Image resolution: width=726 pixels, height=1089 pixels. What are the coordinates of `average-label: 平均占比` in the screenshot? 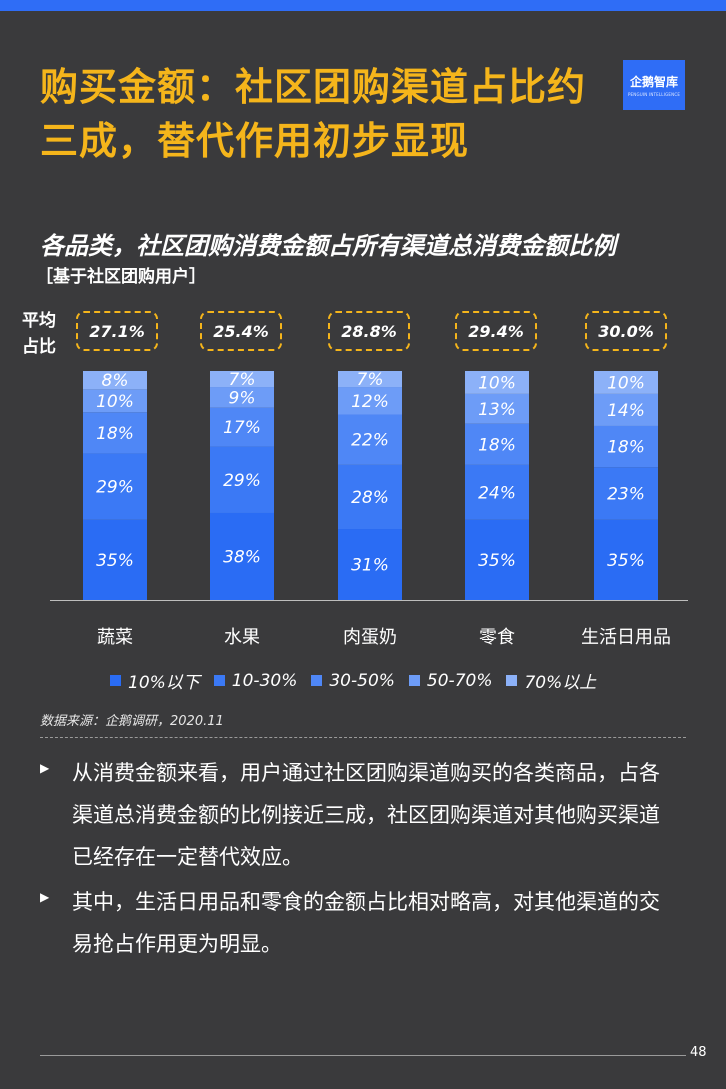 It's located at (39, 334).